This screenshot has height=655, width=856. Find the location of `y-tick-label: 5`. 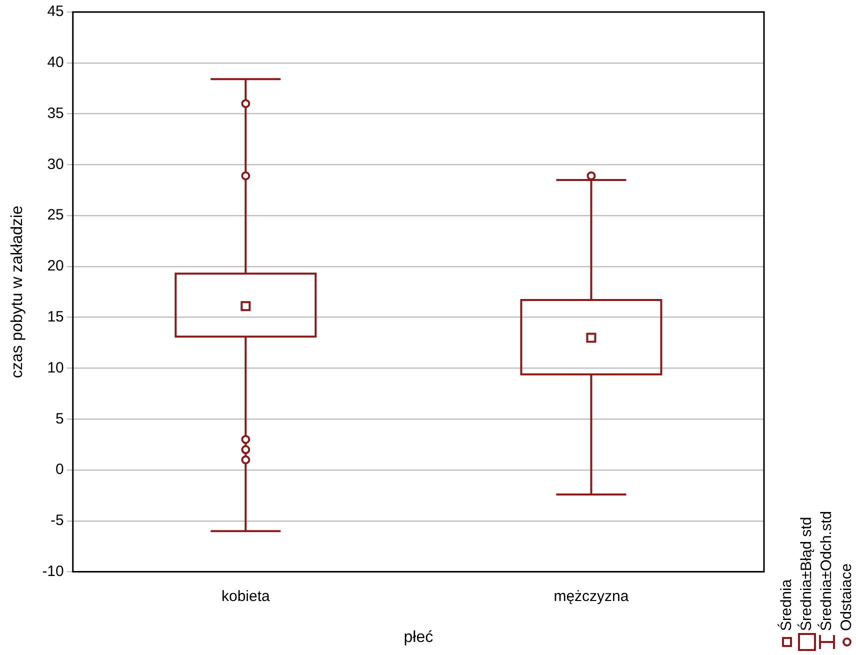

y-tick-label: 5 is located at coordinates (60, 419).